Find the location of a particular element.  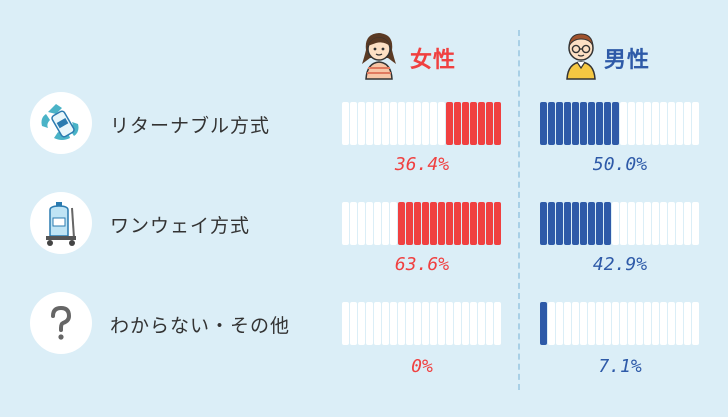

bar-male-returnable is located at coordinates (619, 123).